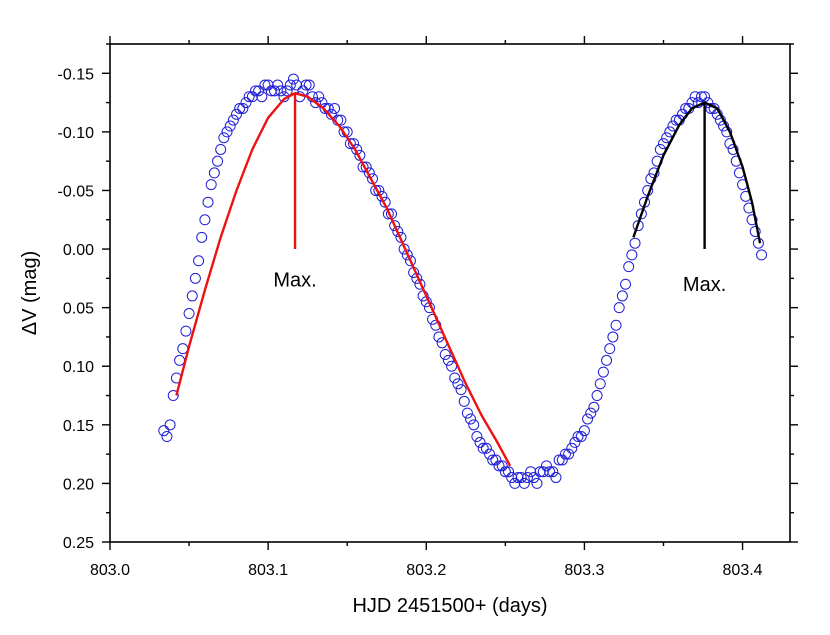  What do you see at coordinates (78, 309) in the screenshot?
I see `y-tick-label: 0.05` at bounding box center [78, 309].